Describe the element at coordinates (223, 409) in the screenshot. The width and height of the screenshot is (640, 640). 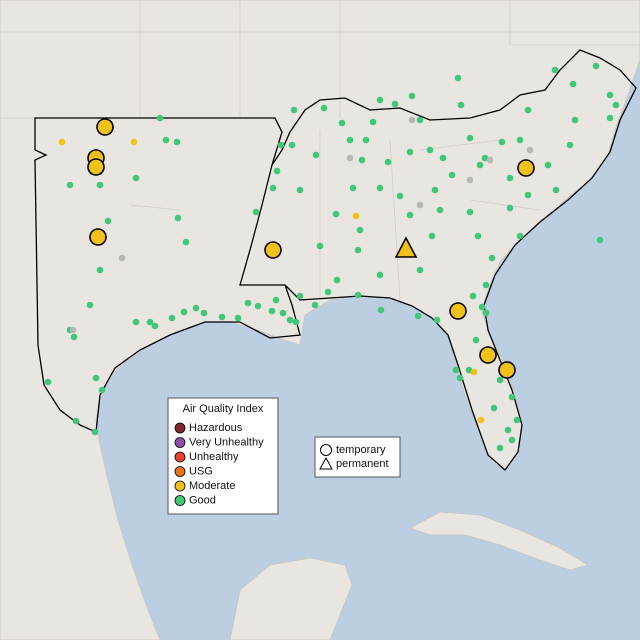
I see `legend-title: Air Quality Index` at that location.